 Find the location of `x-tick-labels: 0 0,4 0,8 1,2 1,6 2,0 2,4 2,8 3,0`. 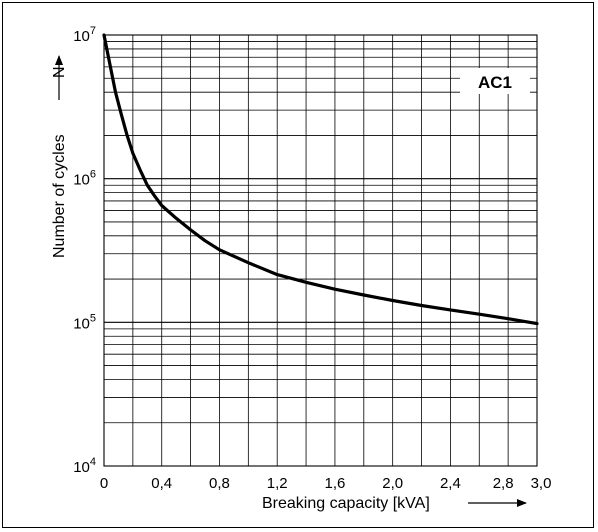

x-tick-labels: 0 0,4 0,8 1,2 1,6 2,0 2,4 2,8 3,0 is located at coordinates (326, 483).